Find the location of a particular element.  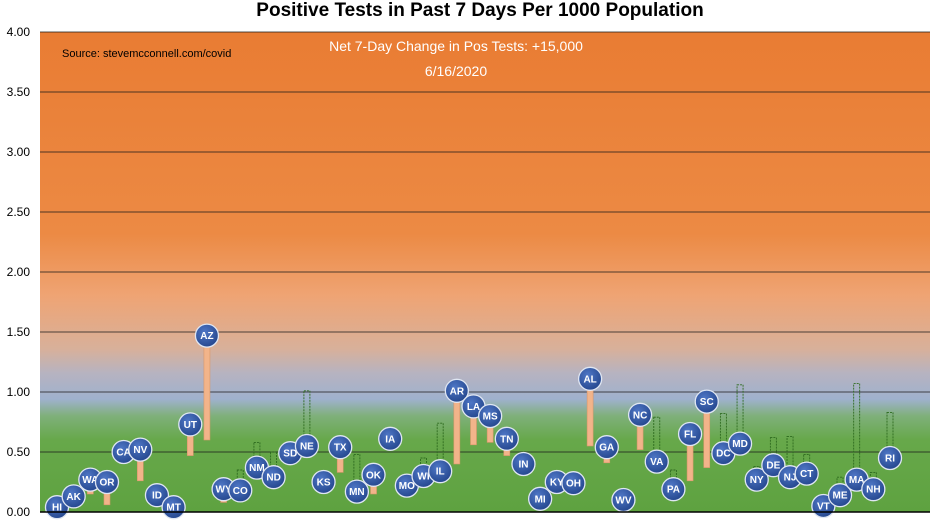

state-label: ME is located at coordinates (840, 496).